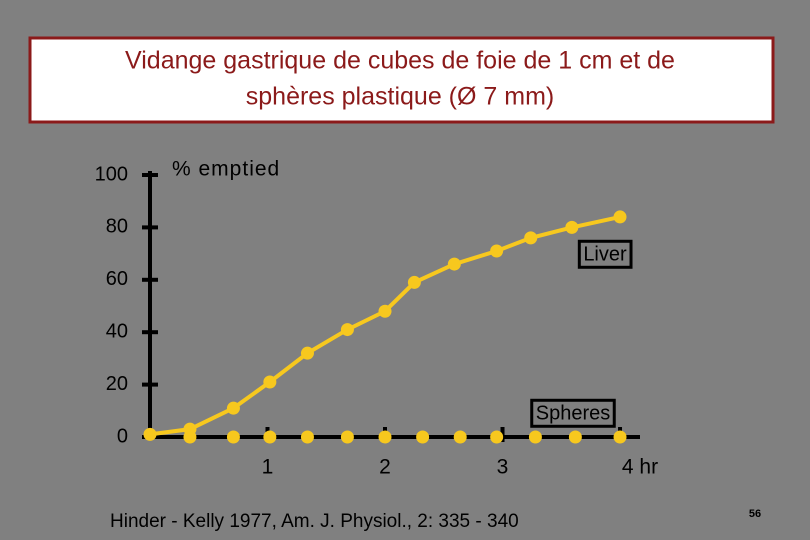  Describe the element at coordinates (117, 227) in the screenshot. I see `y-tick-label: 80` at that location.